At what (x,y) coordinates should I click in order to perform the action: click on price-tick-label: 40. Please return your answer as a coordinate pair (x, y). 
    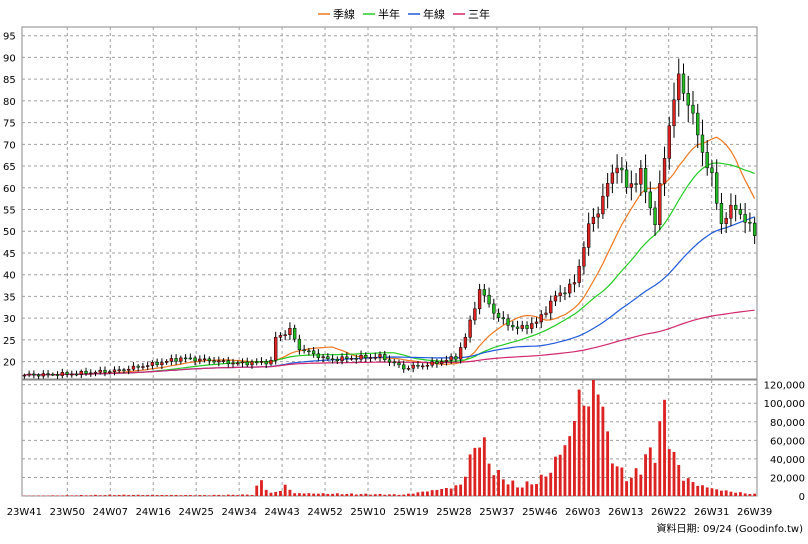
    Looking at the image, I should click on (9, 276).